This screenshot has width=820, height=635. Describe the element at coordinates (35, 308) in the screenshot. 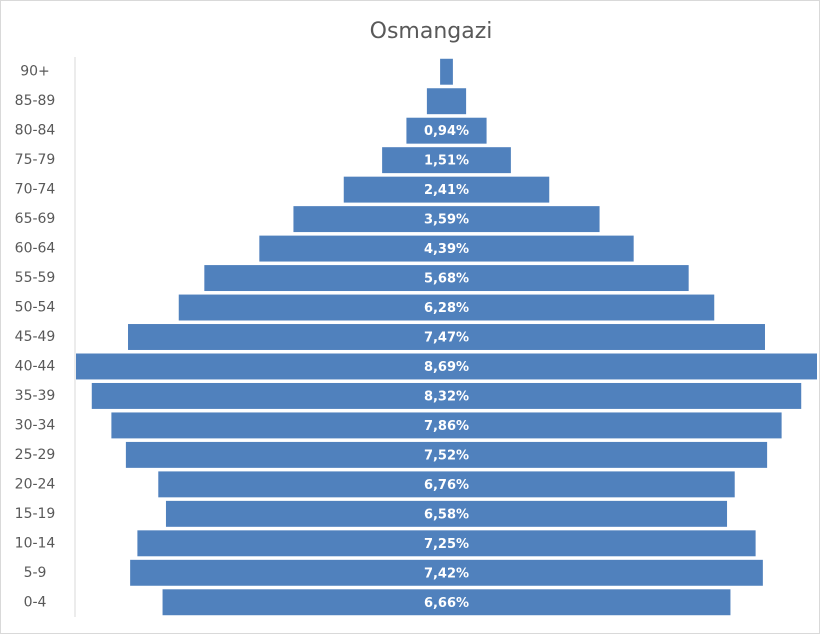

I see `category-label: 50-54` at that location.